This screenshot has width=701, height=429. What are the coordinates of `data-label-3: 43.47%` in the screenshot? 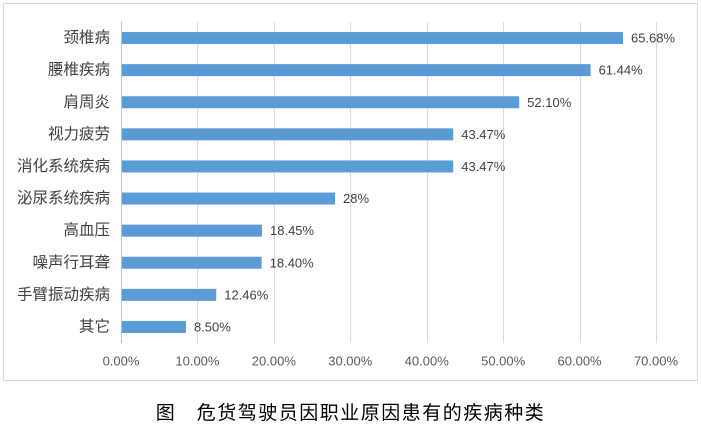 It's located at (483, 134).